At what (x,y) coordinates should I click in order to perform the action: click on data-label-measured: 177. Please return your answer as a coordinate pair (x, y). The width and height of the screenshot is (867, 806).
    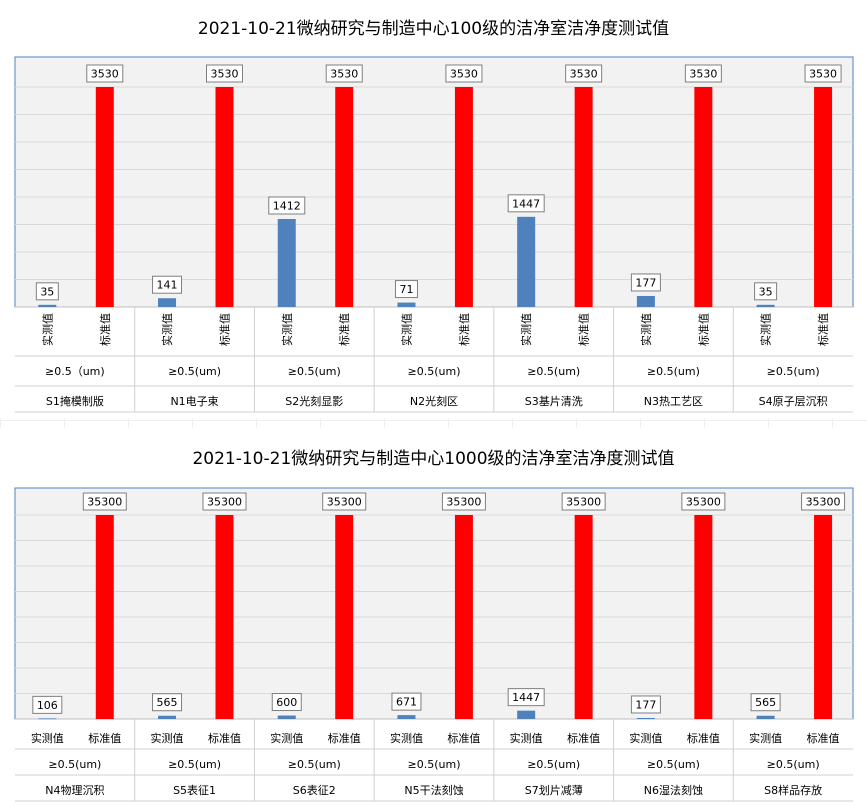
    Looking at the image, I should click on (645, 282).